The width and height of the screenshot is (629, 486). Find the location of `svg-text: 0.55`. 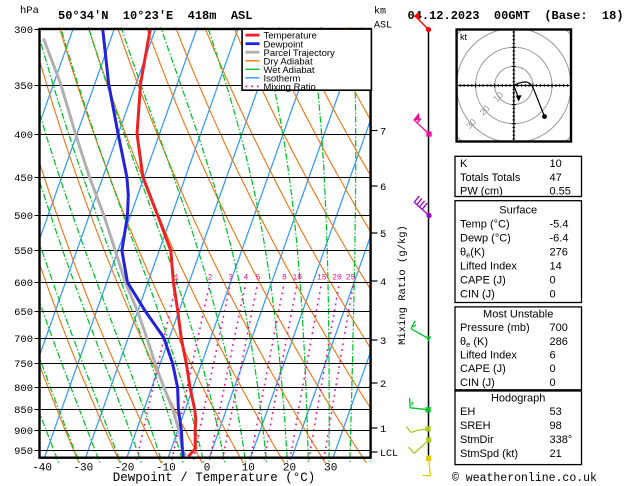

svg-text: 0.55 is located at coordinates (560, 192).